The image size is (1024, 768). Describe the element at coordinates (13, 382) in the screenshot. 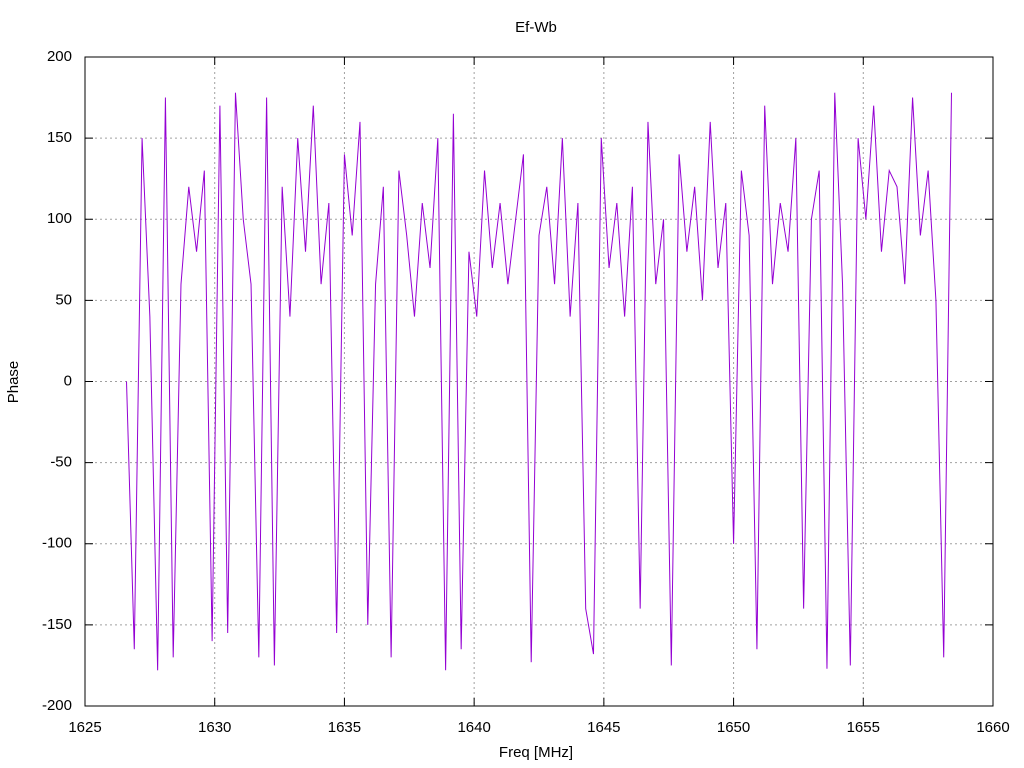

I see `y-axis-label: Phase` at that location.